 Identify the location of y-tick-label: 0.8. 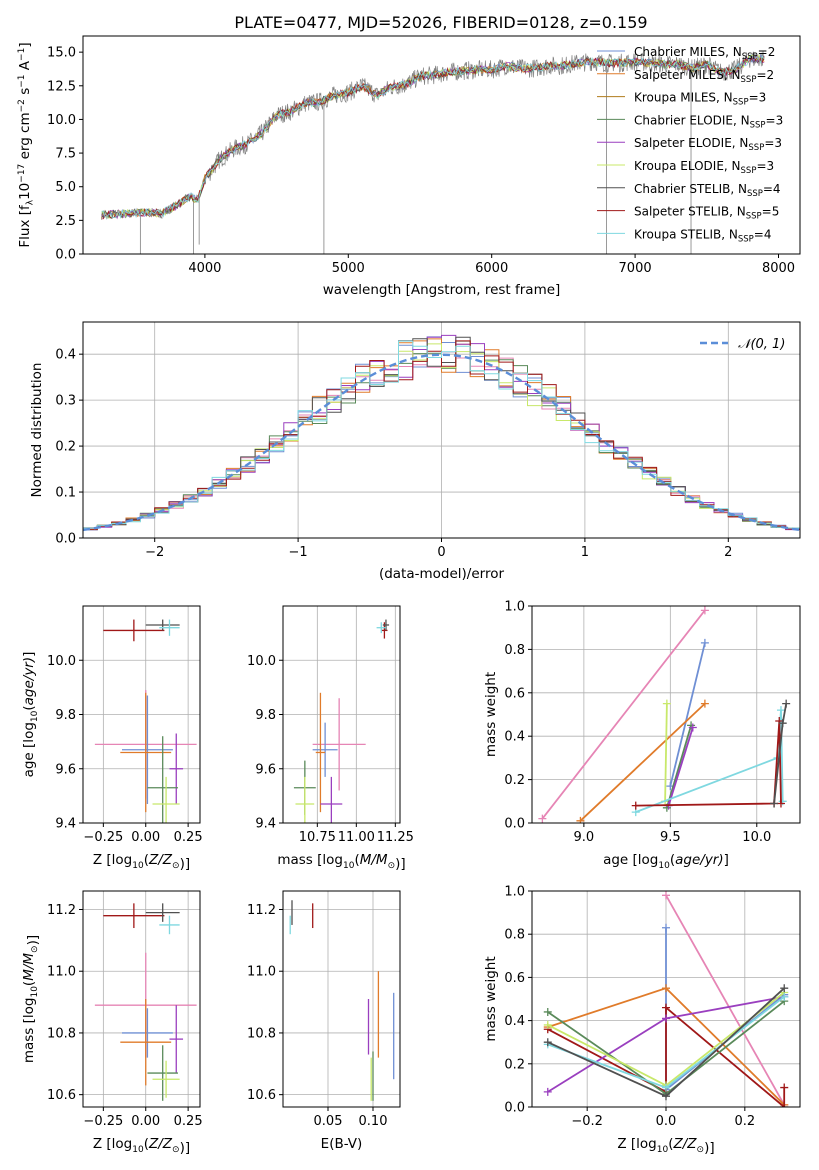
(514, 650).